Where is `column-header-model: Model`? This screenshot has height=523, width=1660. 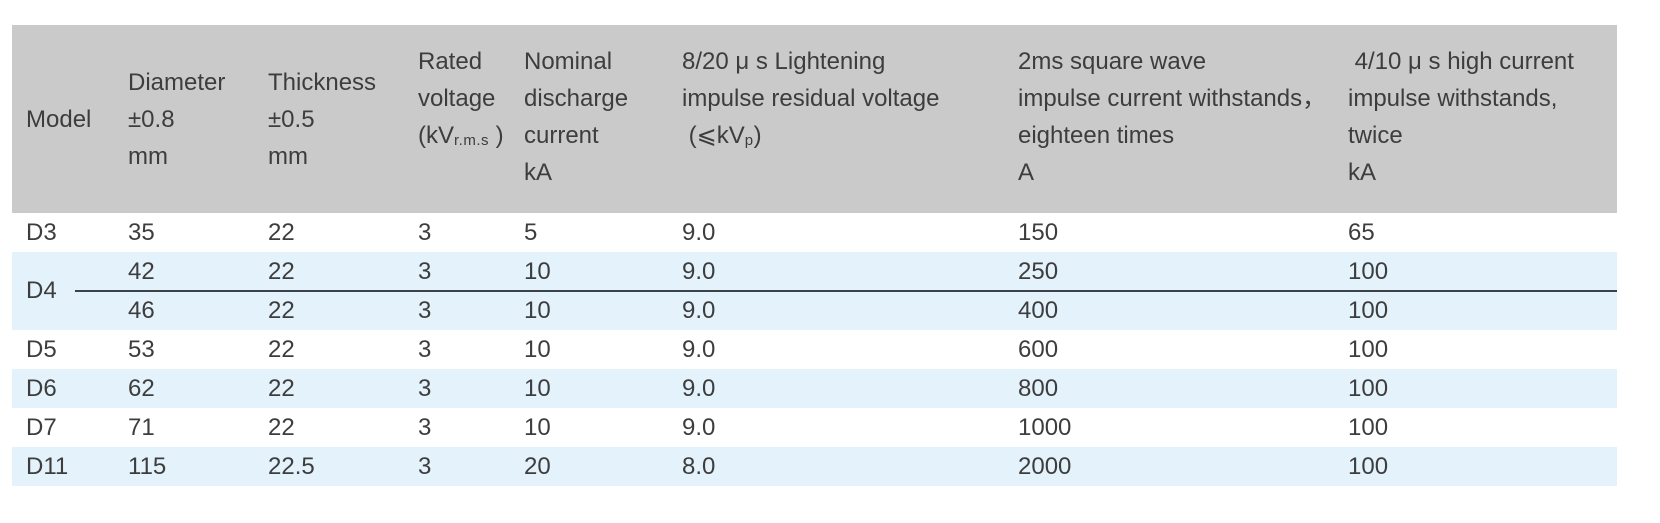
column-header-model: Model is located at coordinates (63, 119).